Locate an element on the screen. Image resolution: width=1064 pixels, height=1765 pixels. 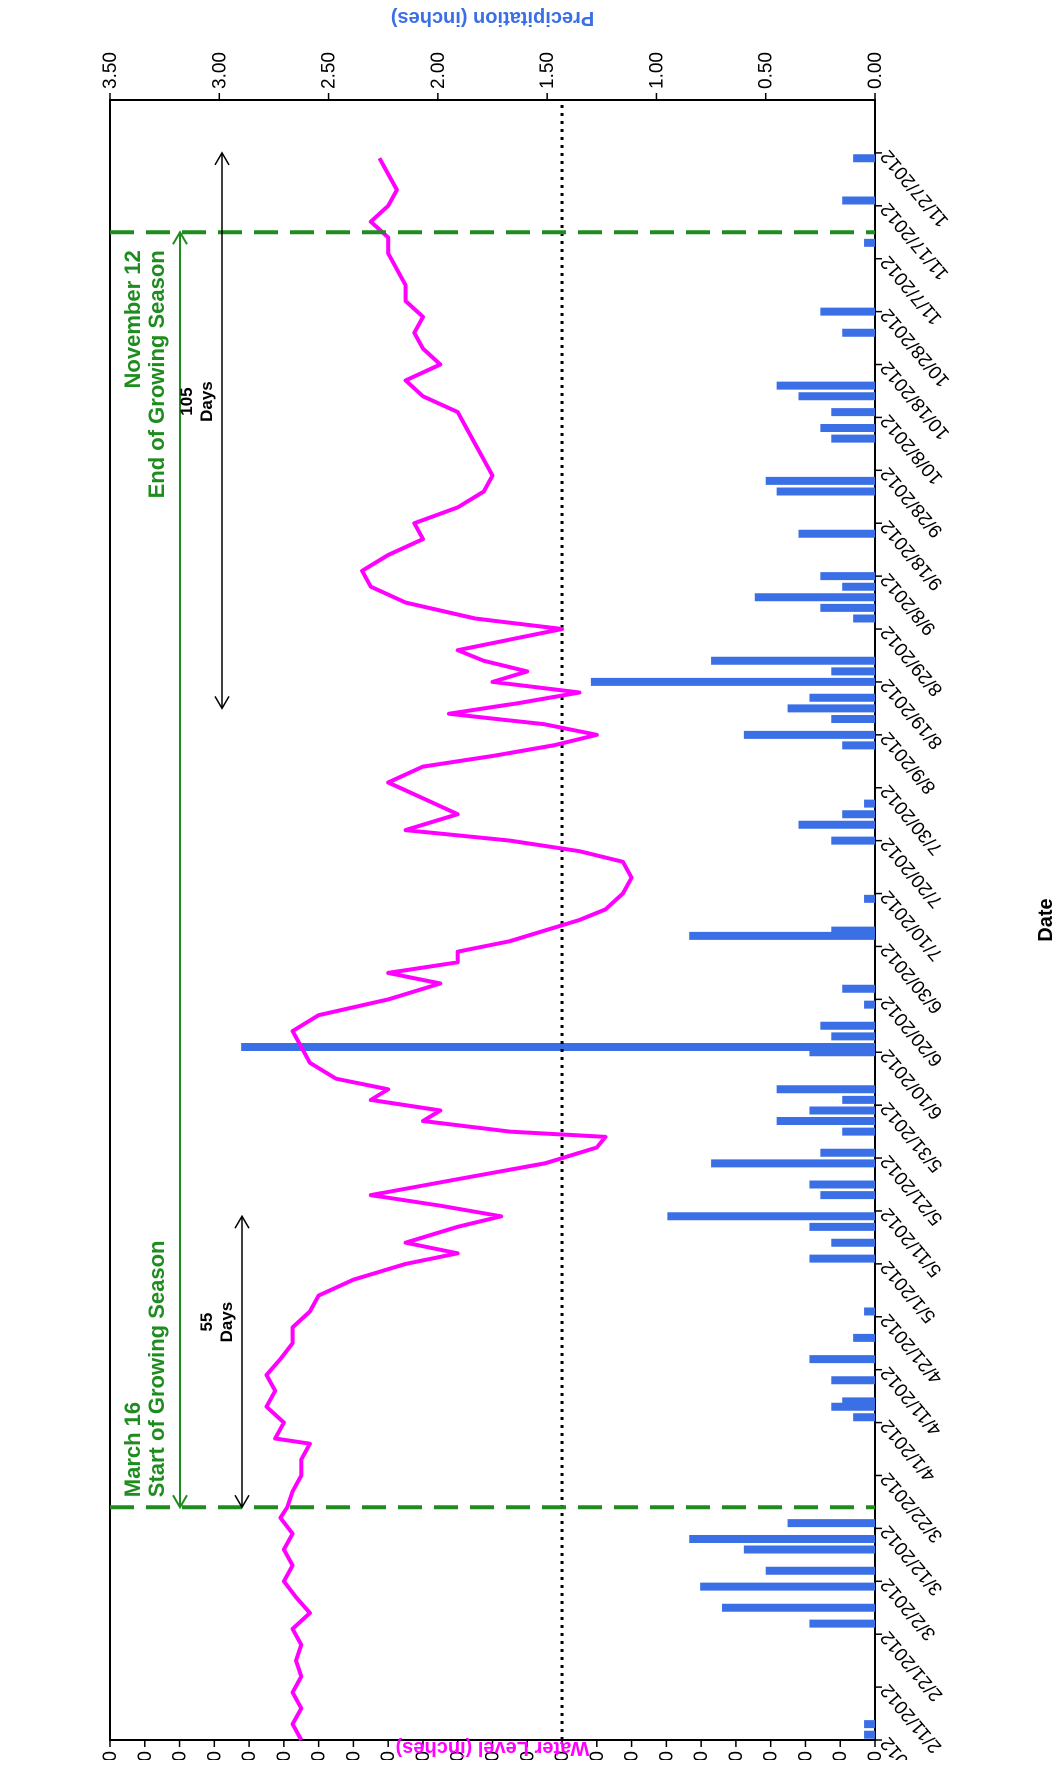
y-left-tick-label: -22.0 is located at coordinates (736, 1755).